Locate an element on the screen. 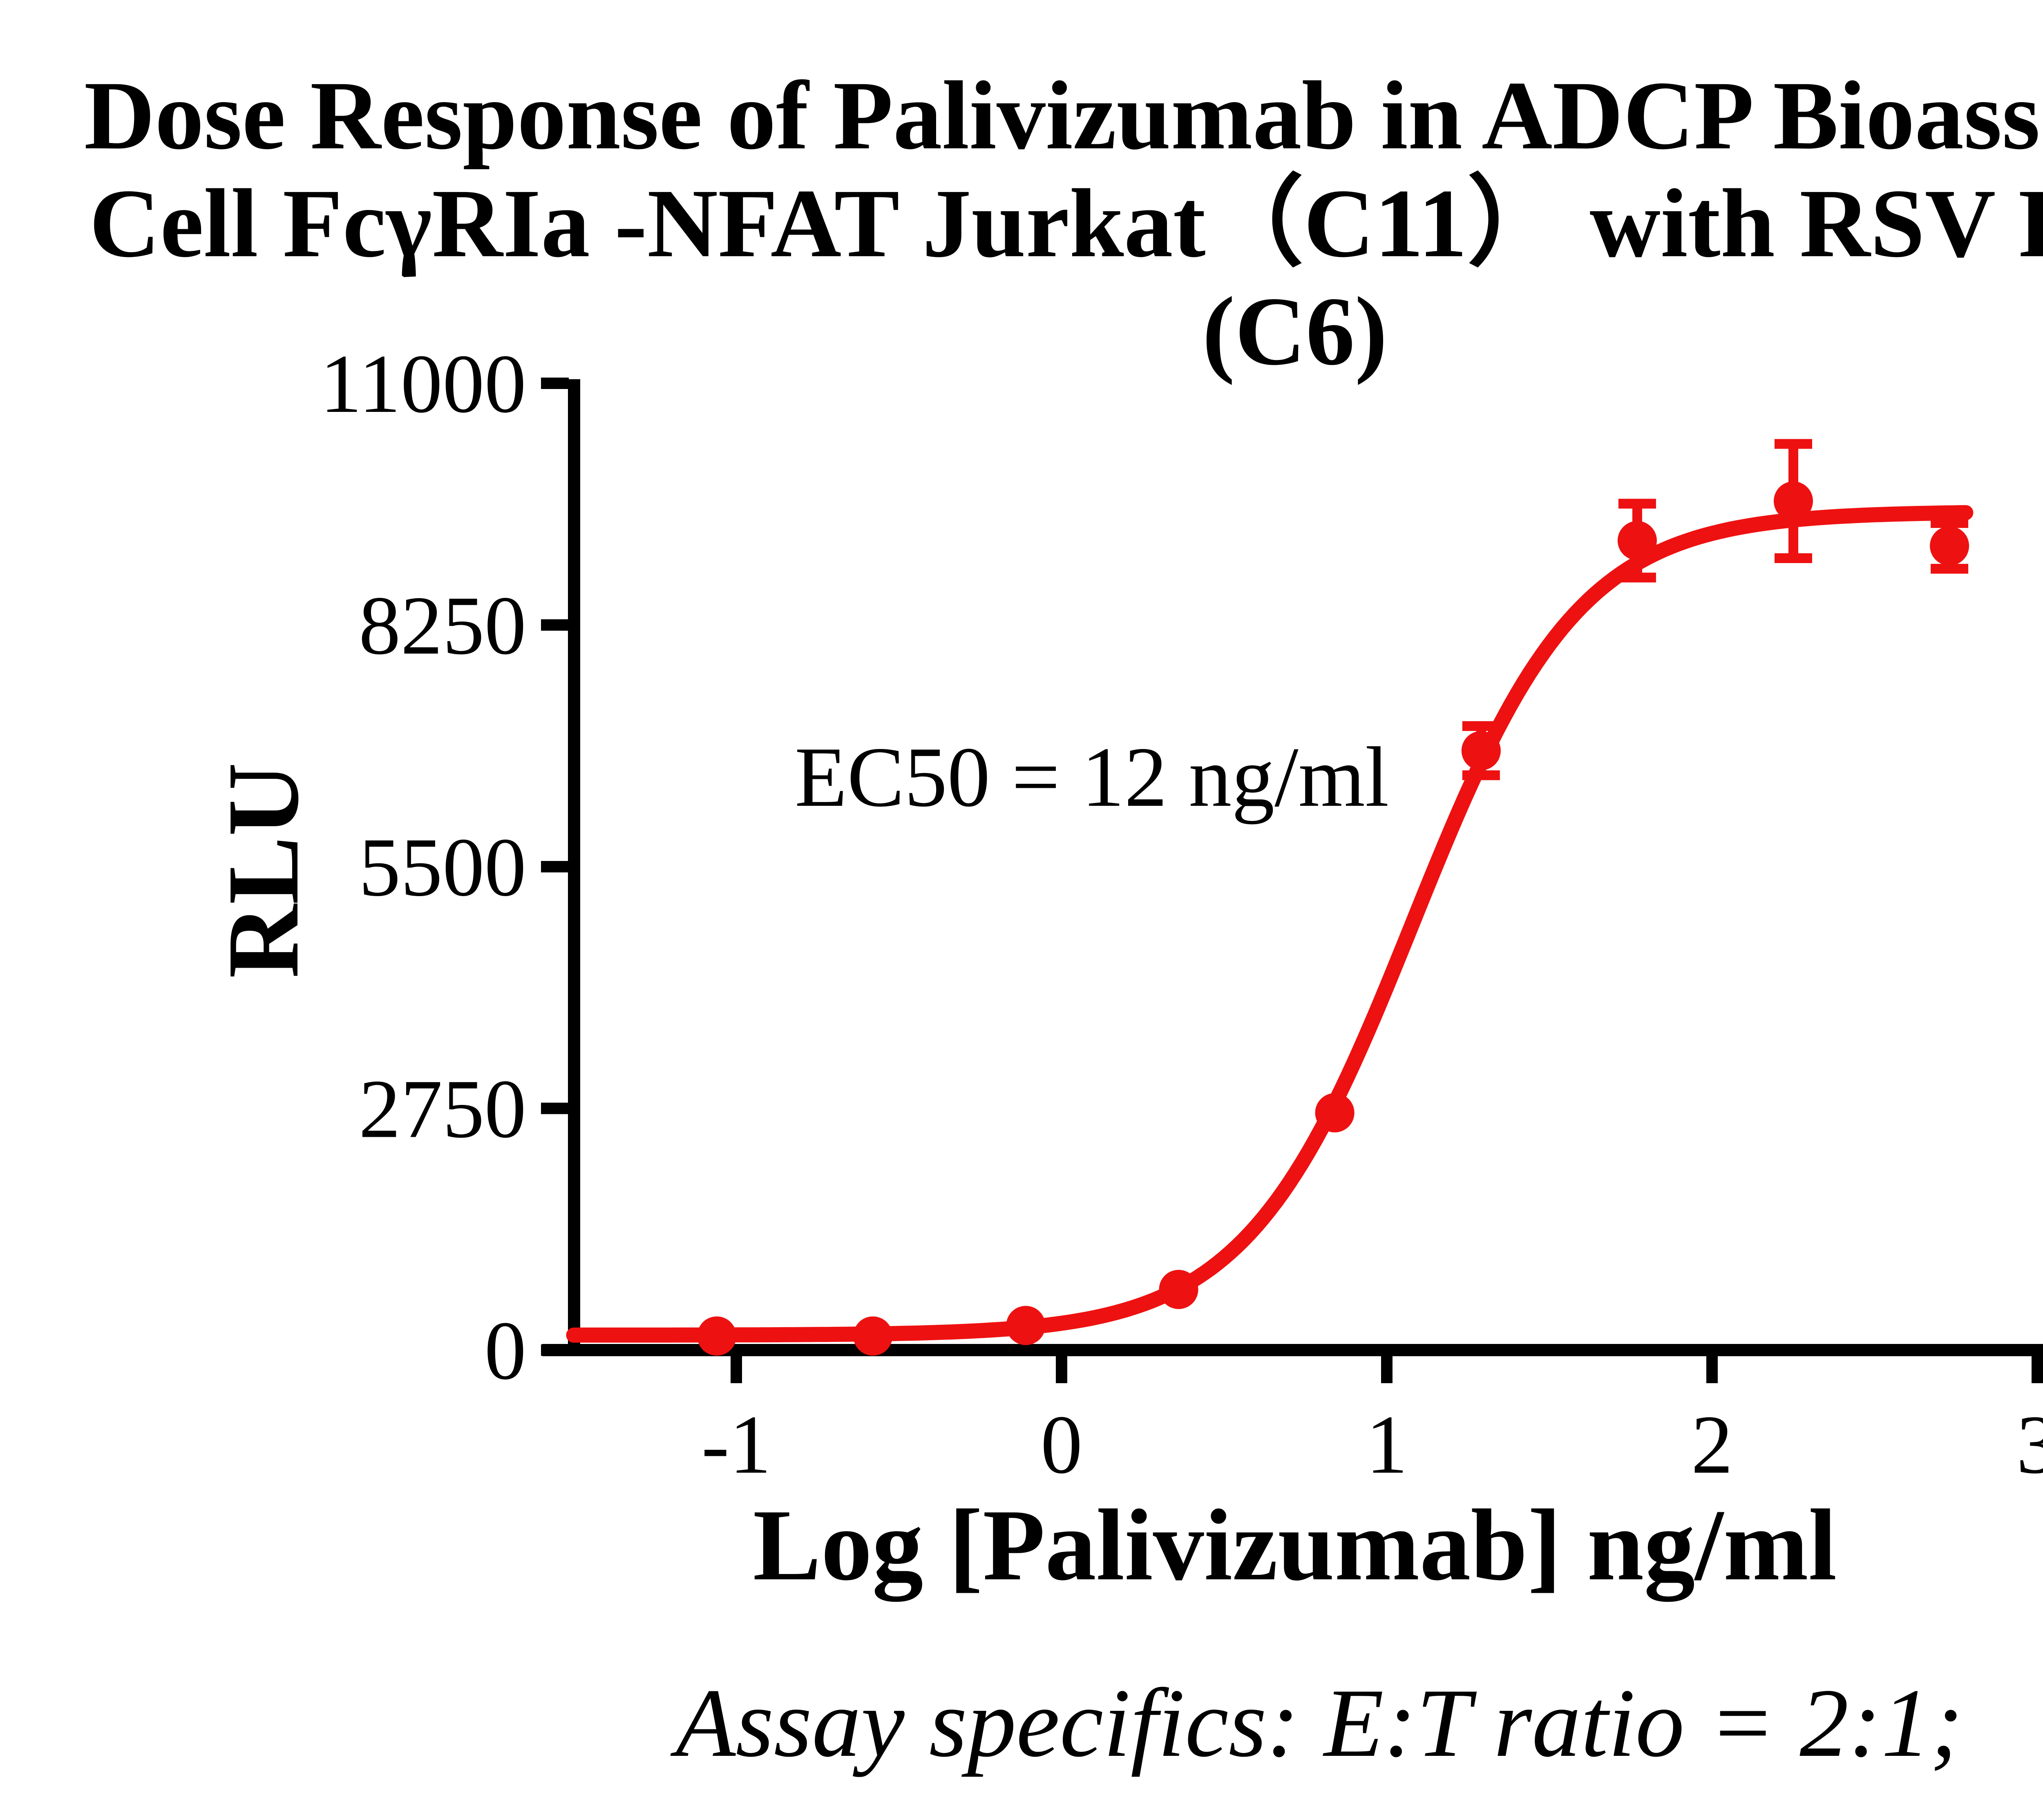 This screenshot has height=1820, width=2043. x-tick-label: -1 is located at coordinates (737, 1444).